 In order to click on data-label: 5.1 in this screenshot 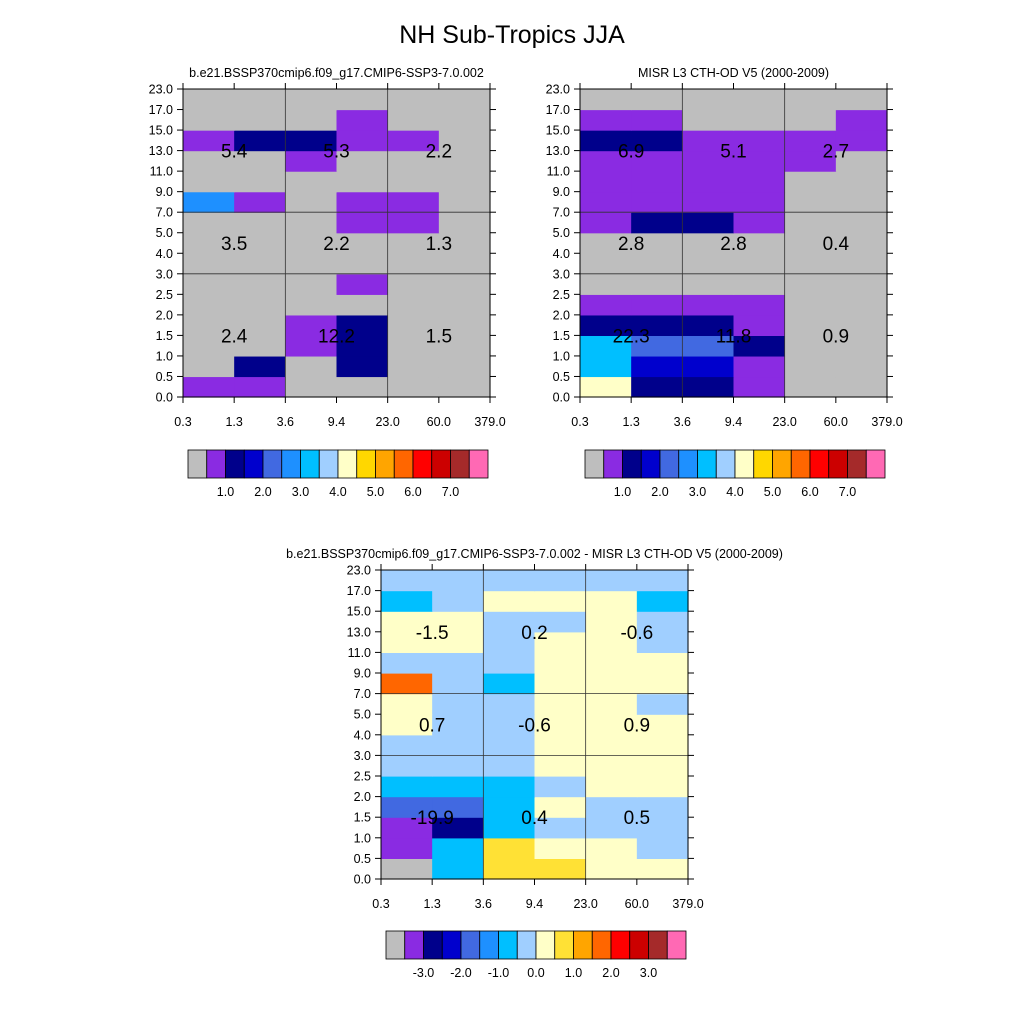, I will do `click(733, 152)`.